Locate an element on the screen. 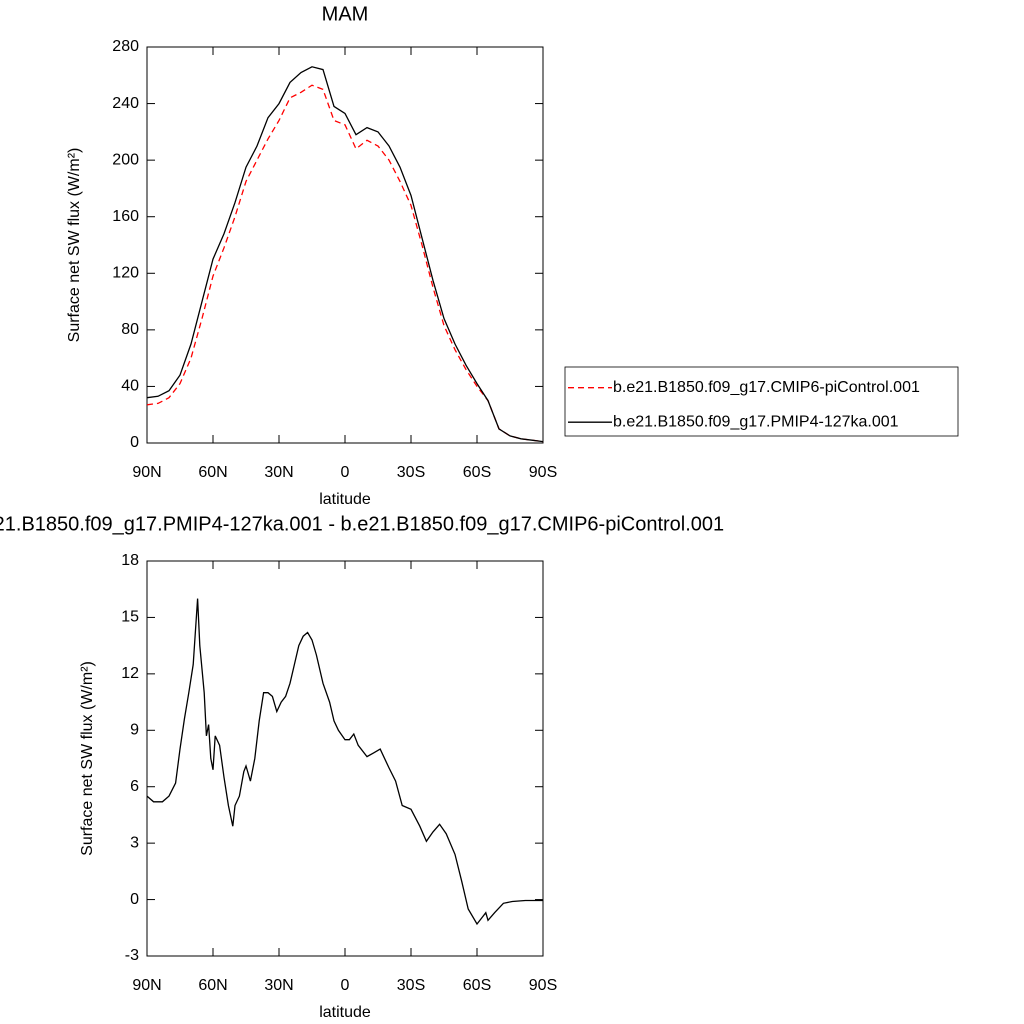  y-tick-label: 240 is located at coordinates (125, 103).